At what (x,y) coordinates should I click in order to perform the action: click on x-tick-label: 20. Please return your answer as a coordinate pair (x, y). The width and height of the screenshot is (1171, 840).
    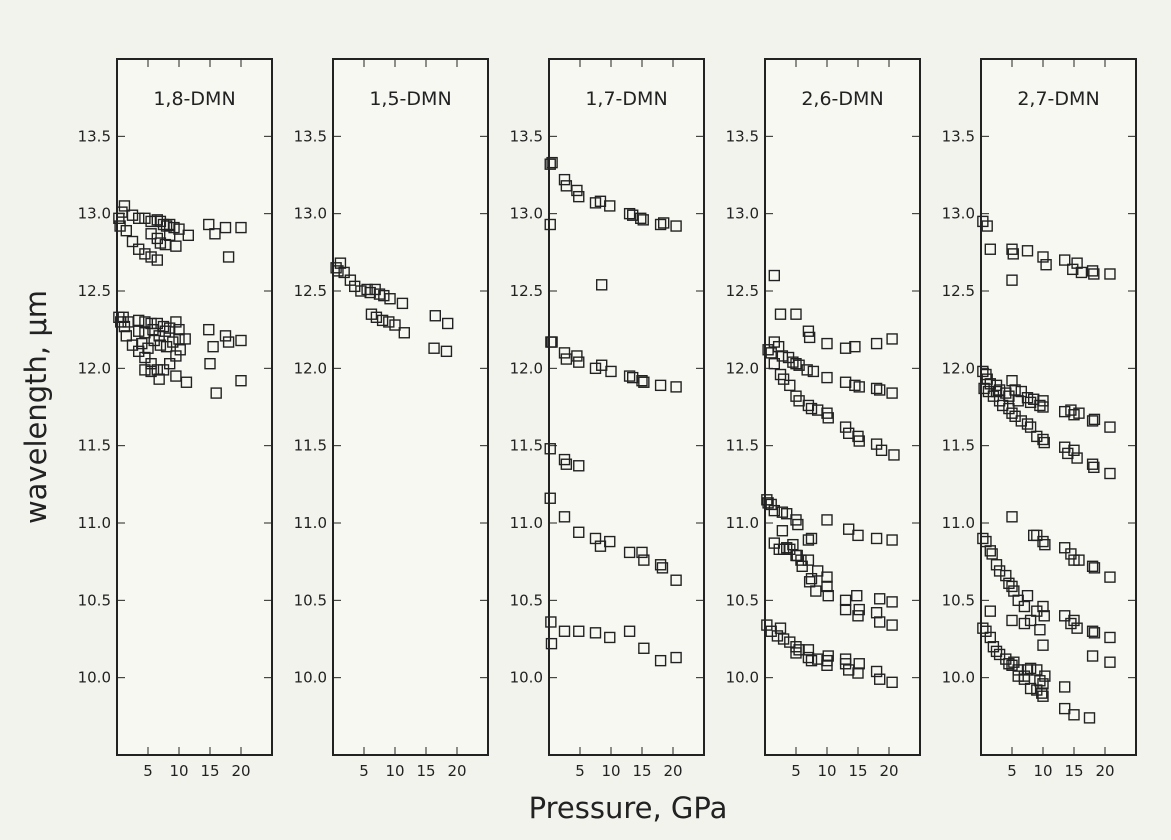
    Looking at the image, I should click on (240, 771).